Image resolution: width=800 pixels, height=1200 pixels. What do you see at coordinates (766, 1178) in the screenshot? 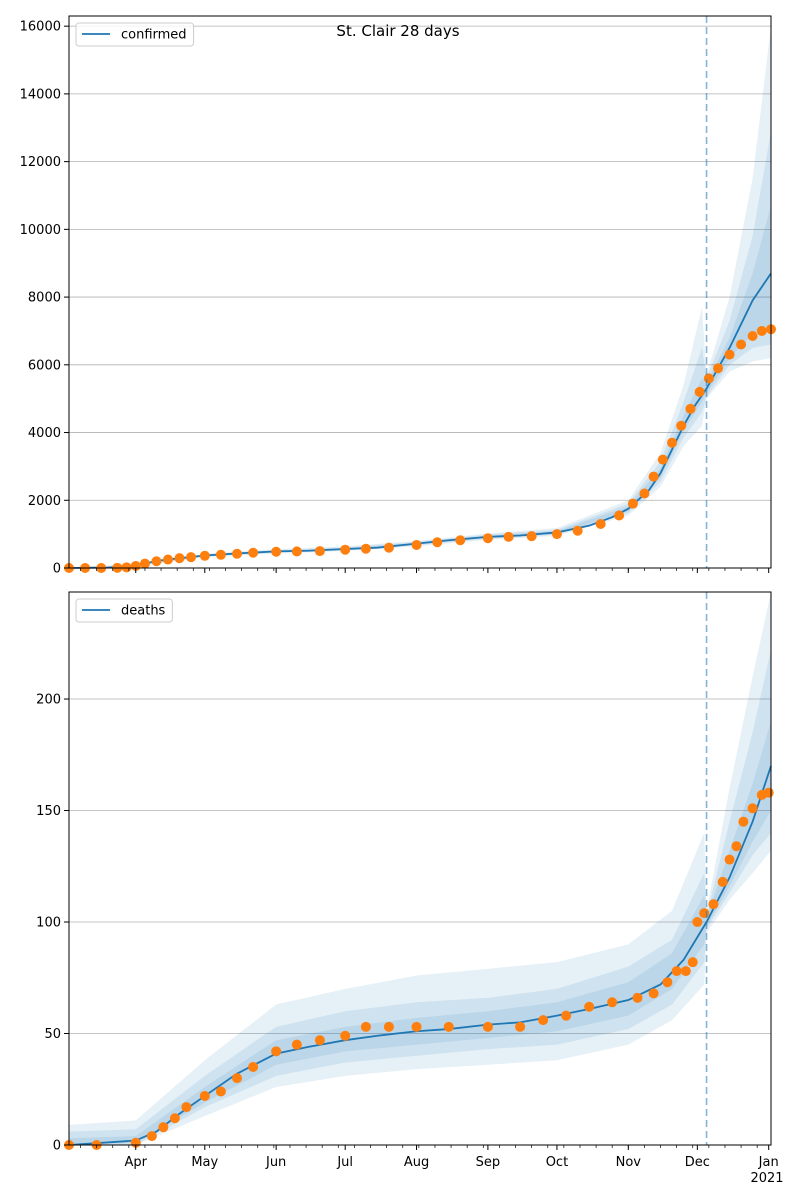
I see `x-axis-year-label: 2021` at bounding box center [766, 1178].